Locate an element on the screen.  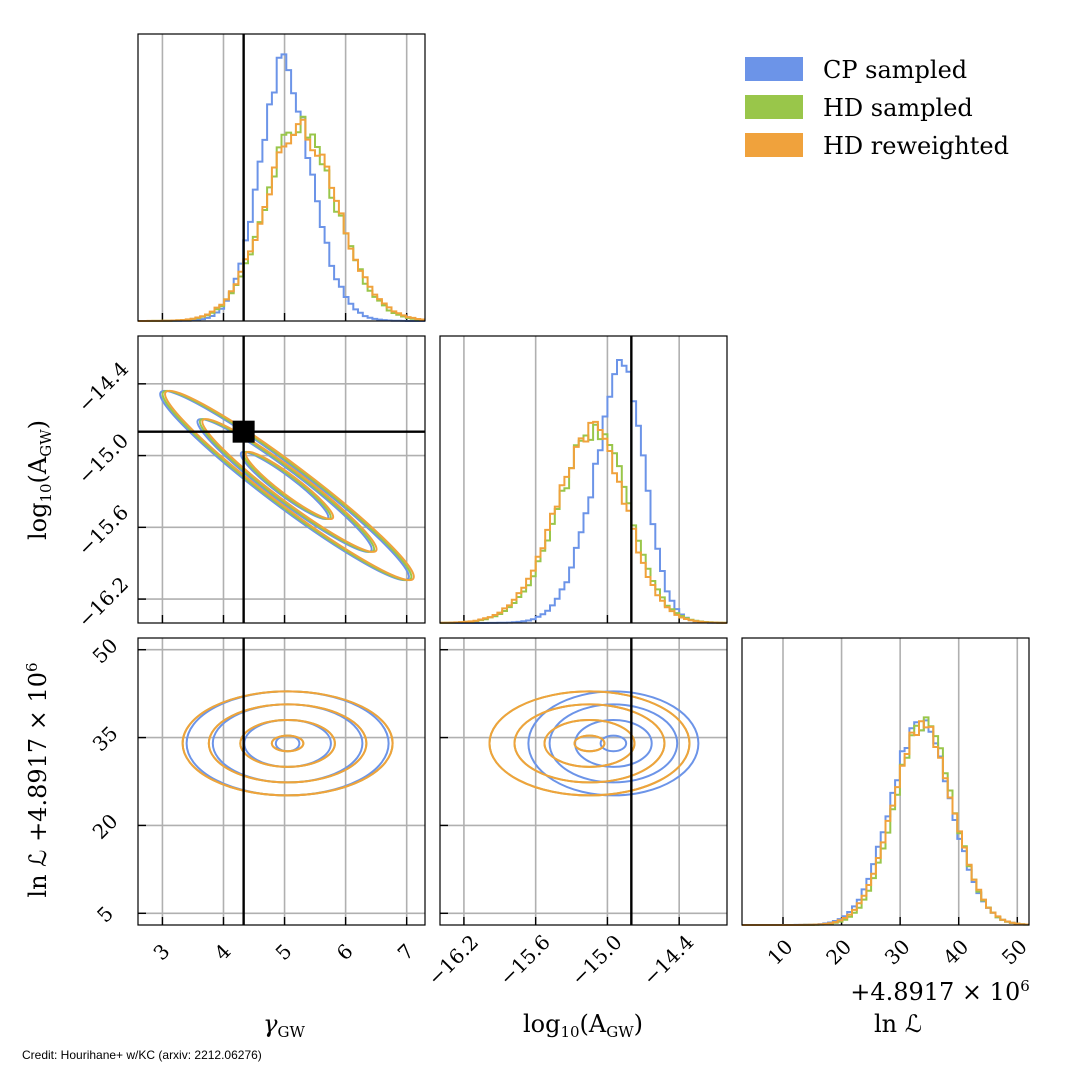
x-tick-label-gamma: 6 is located at coordinates (345, 952).